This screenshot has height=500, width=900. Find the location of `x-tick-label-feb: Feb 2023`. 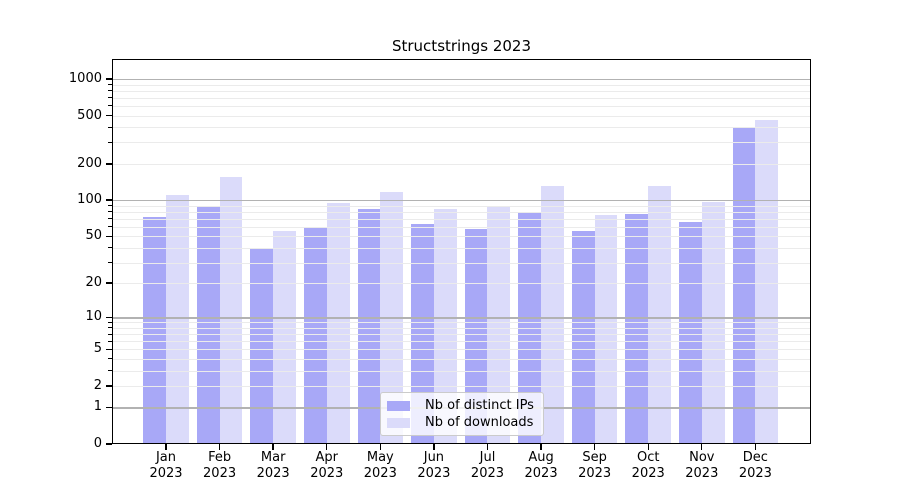

x-tick-label-feb: Feb 2023 is located at coordinates (220, 465).